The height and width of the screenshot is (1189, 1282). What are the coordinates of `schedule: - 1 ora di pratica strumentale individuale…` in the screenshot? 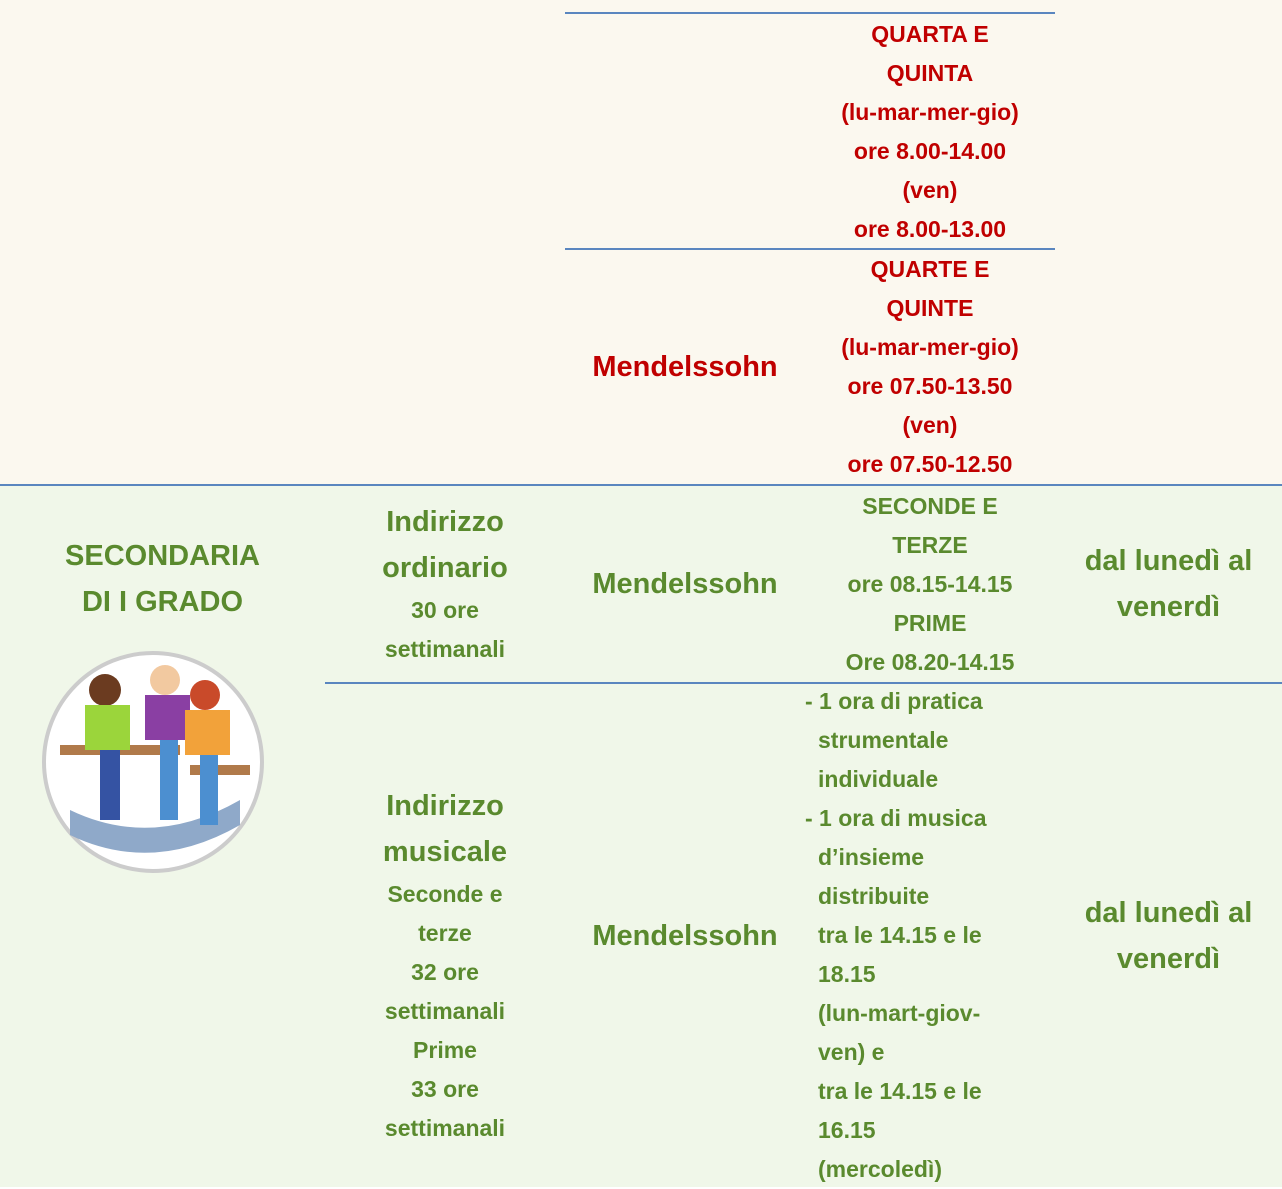 It's located at (930, 935).